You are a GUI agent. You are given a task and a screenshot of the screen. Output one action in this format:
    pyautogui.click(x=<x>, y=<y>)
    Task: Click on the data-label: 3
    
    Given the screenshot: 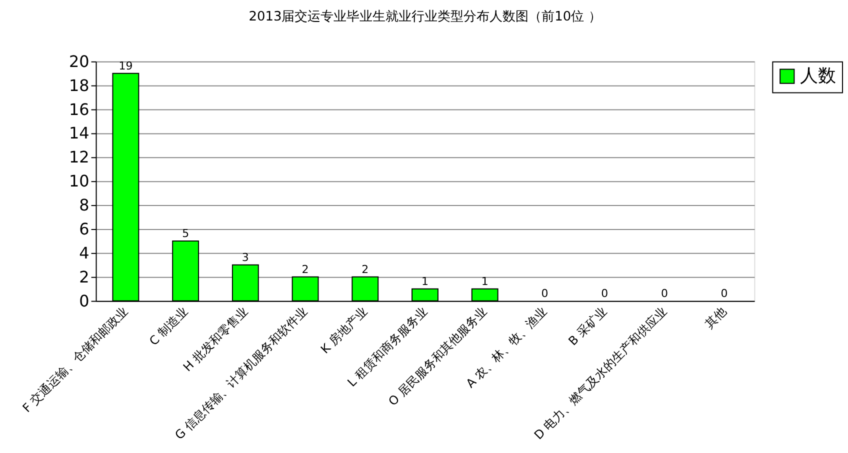 What is the action you would take?
    pyautogui.click(x=245, y=257)
    